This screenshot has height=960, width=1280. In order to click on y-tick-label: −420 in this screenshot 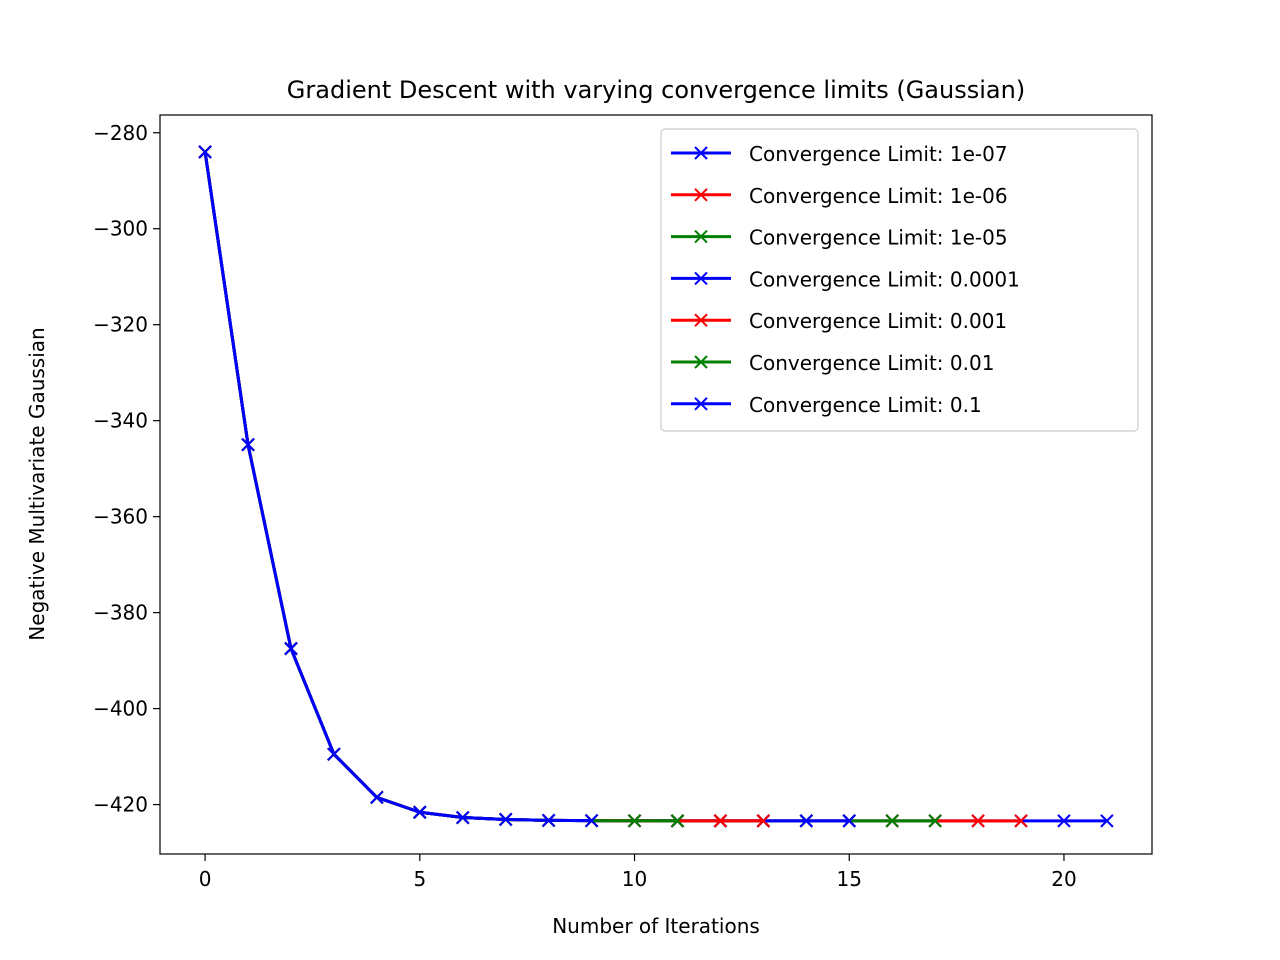, I will do `click(120, 805)`.